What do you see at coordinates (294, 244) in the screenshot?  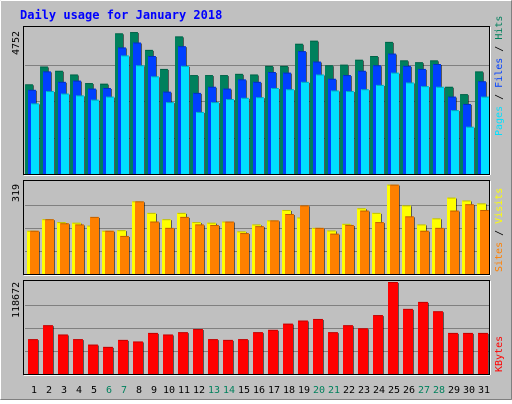 I see `sites-bar-day-18-shadow` at bounding box center [294, 244].